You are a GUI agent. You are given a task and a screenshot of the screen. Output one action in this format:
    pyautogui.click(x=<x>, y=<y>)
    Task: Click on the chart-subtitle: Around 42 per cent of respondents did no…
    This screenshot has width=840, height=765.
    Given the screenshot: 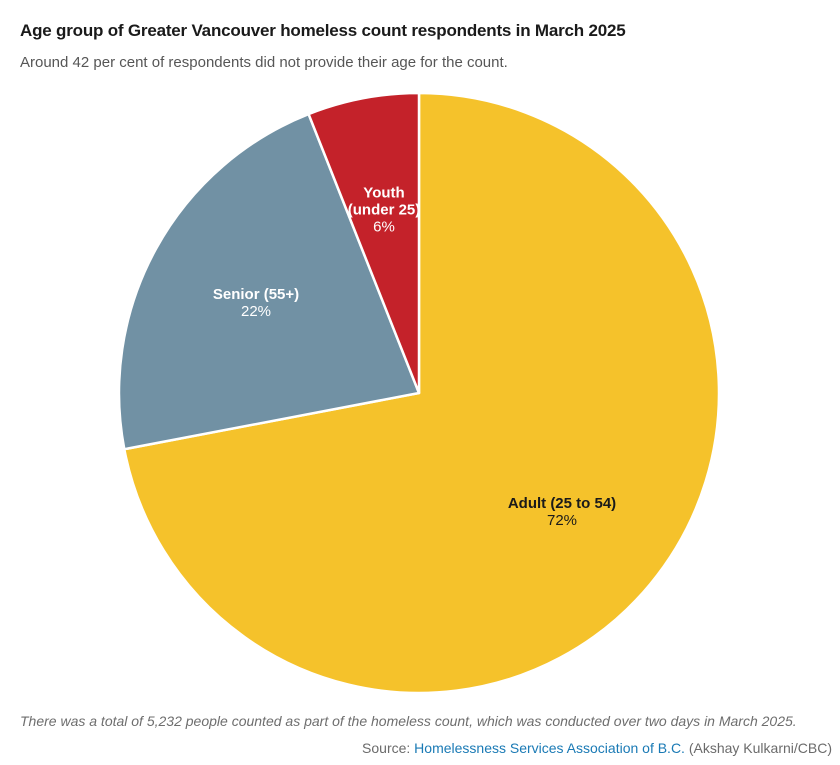 What is the action you would take?
    pyautogui.click(x=264, y=62)
    